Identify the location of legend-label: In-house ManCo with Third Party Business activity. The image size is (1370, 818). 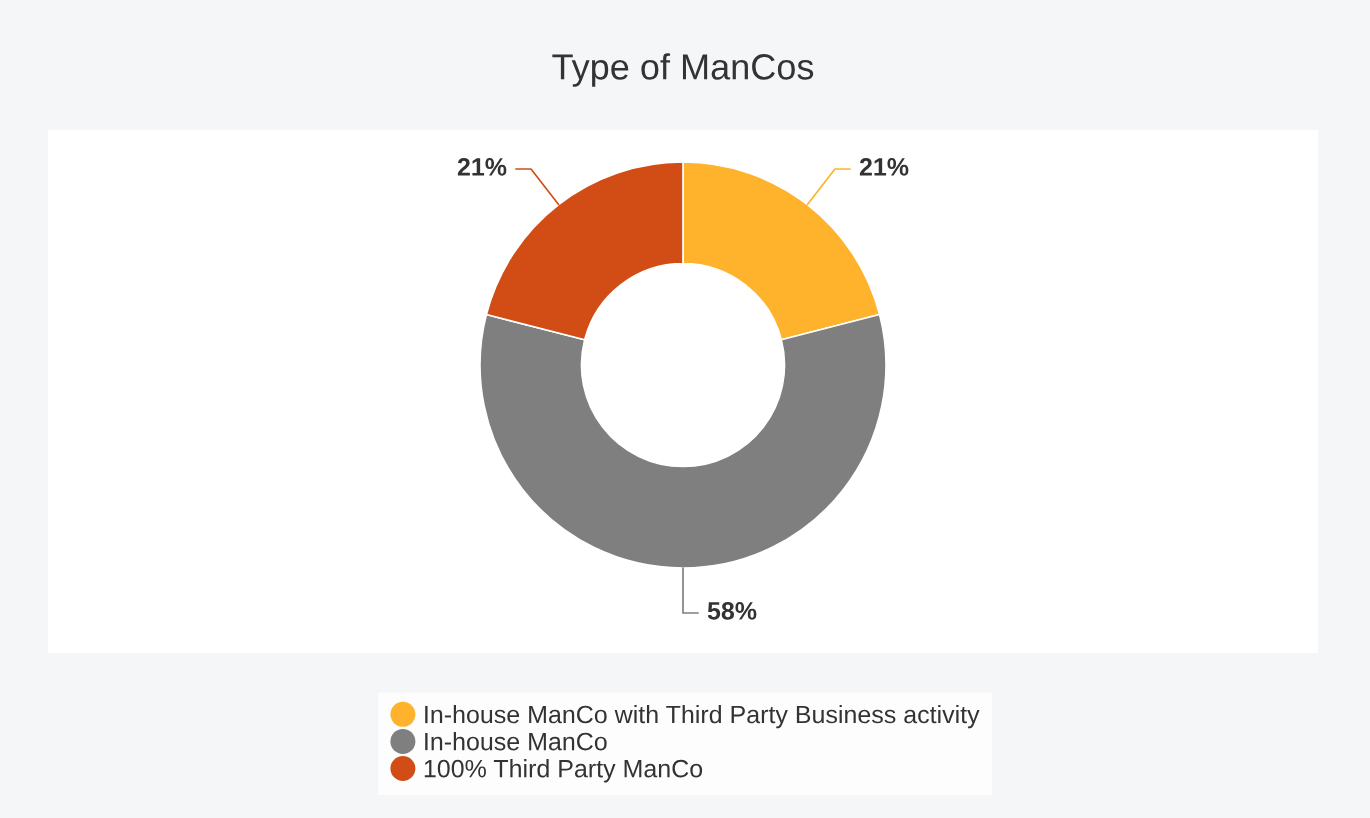
(702, 717).